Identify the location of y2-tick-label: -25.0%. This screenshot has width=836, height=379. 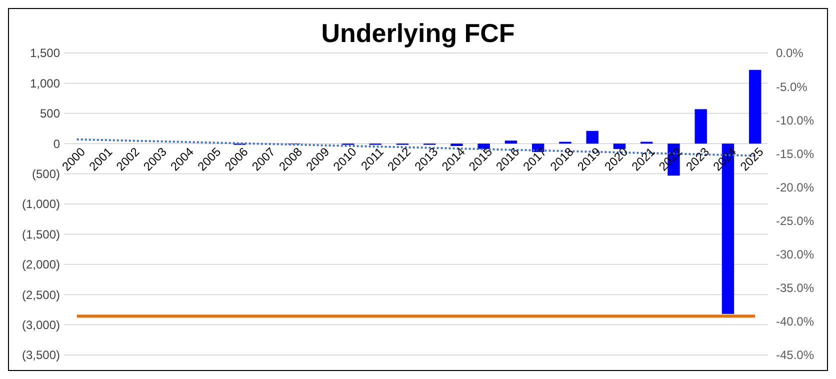
(795, 221).